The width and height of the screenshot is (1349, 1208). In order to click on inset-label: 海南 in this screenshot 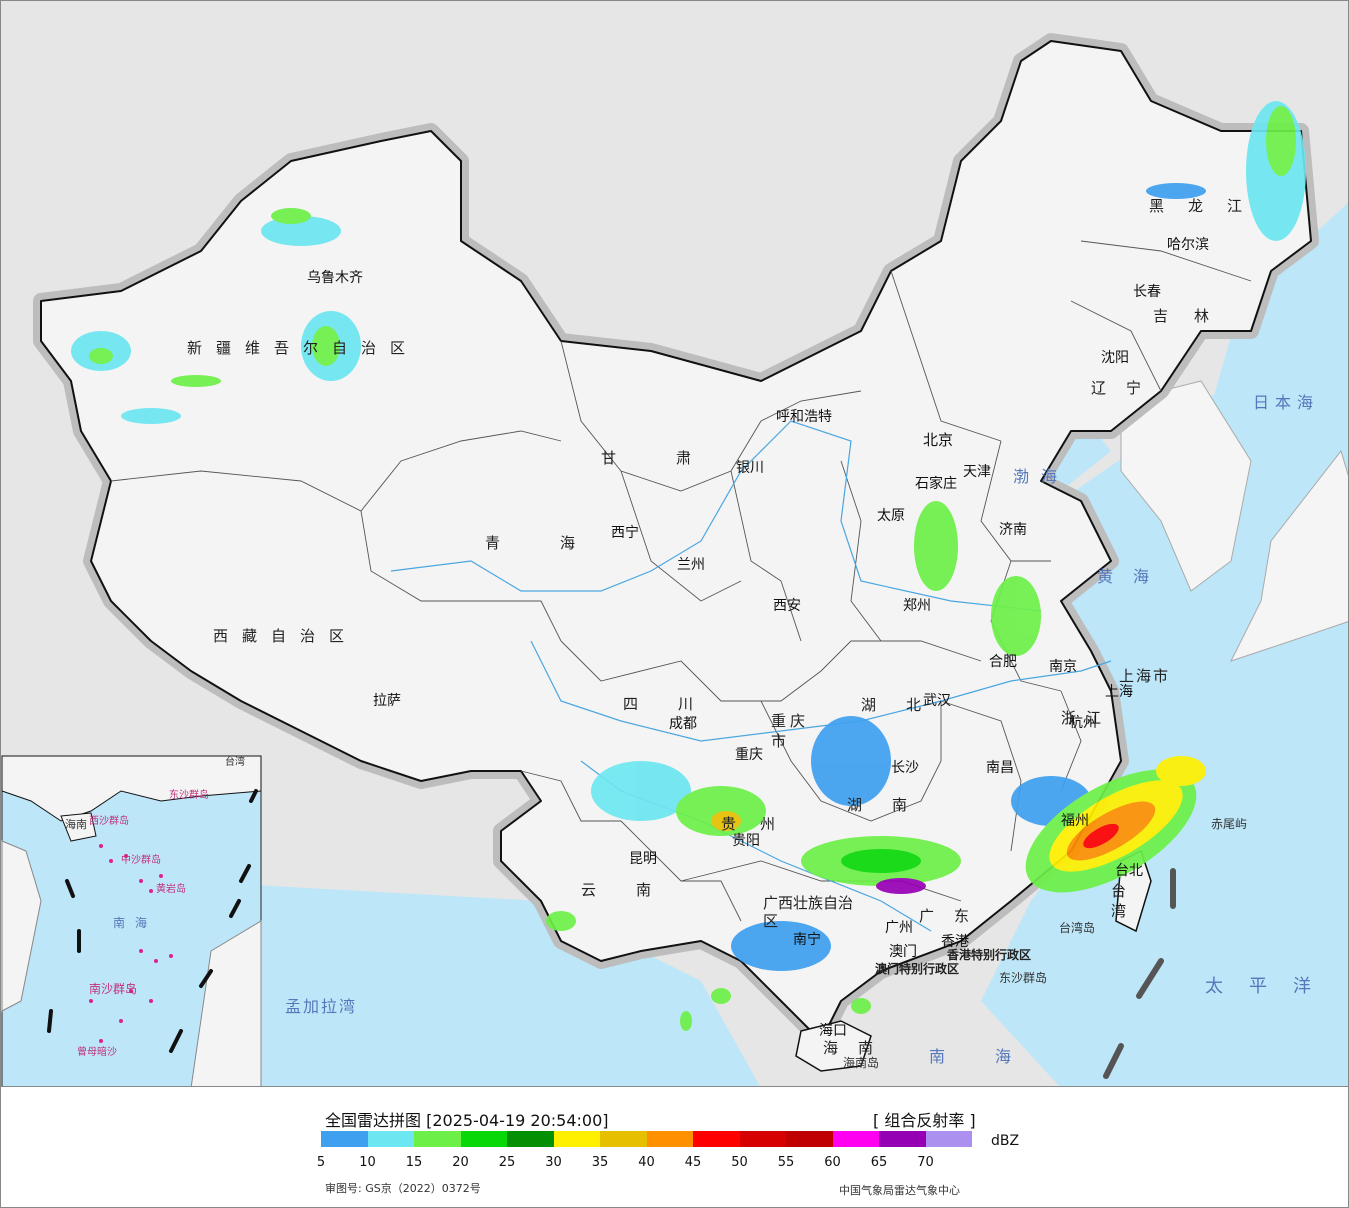, I will do `click(76, 824)`.